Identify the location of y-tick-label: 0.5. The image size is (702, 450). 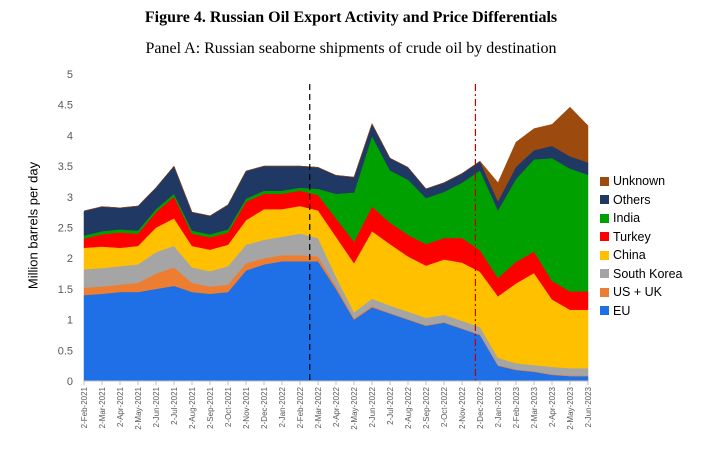
(65, 351).